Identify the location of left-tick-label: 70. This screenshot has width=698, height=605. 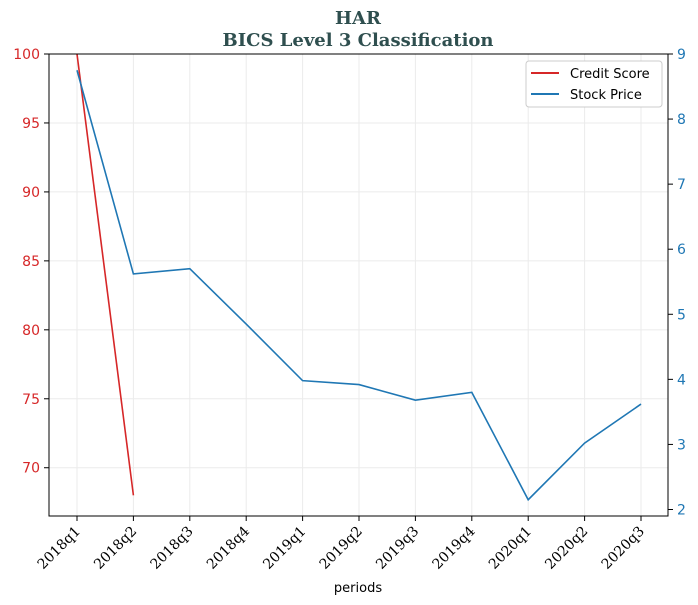
(31, 469).